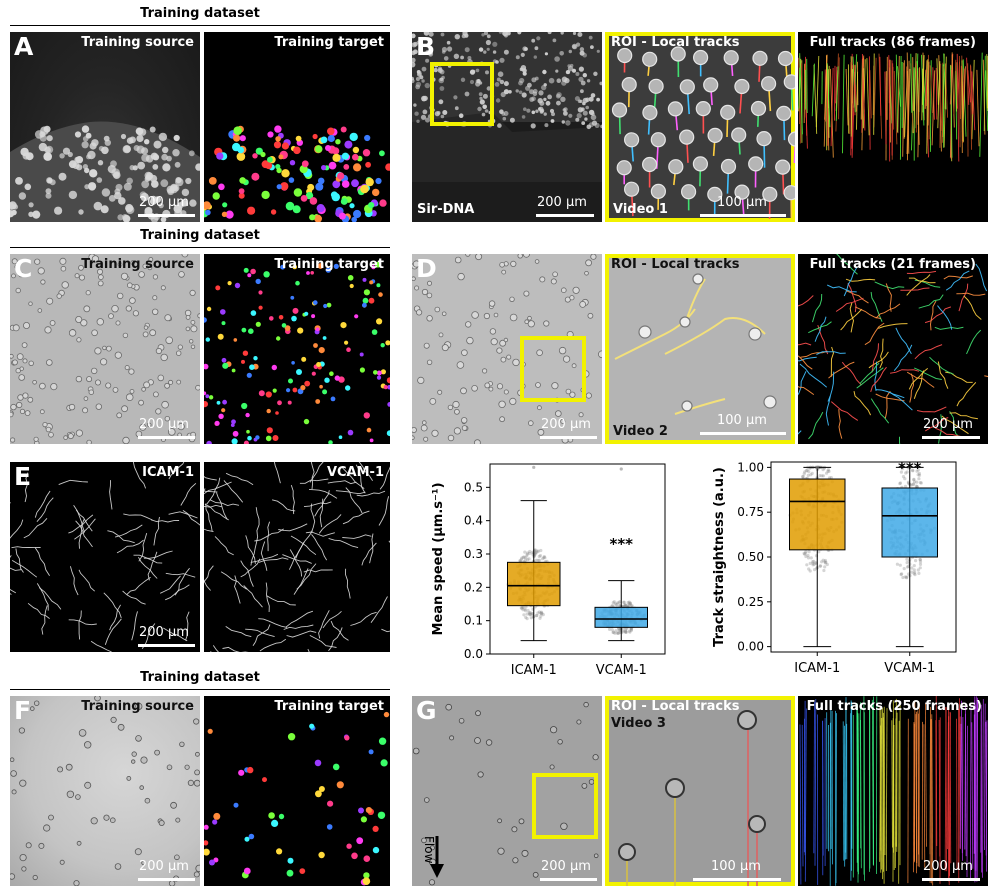 This screenshot has height=894, width=1000. Describe the element at coordinates (105, 349) in the screenshot. I see `brightfield-image-c` at that location.